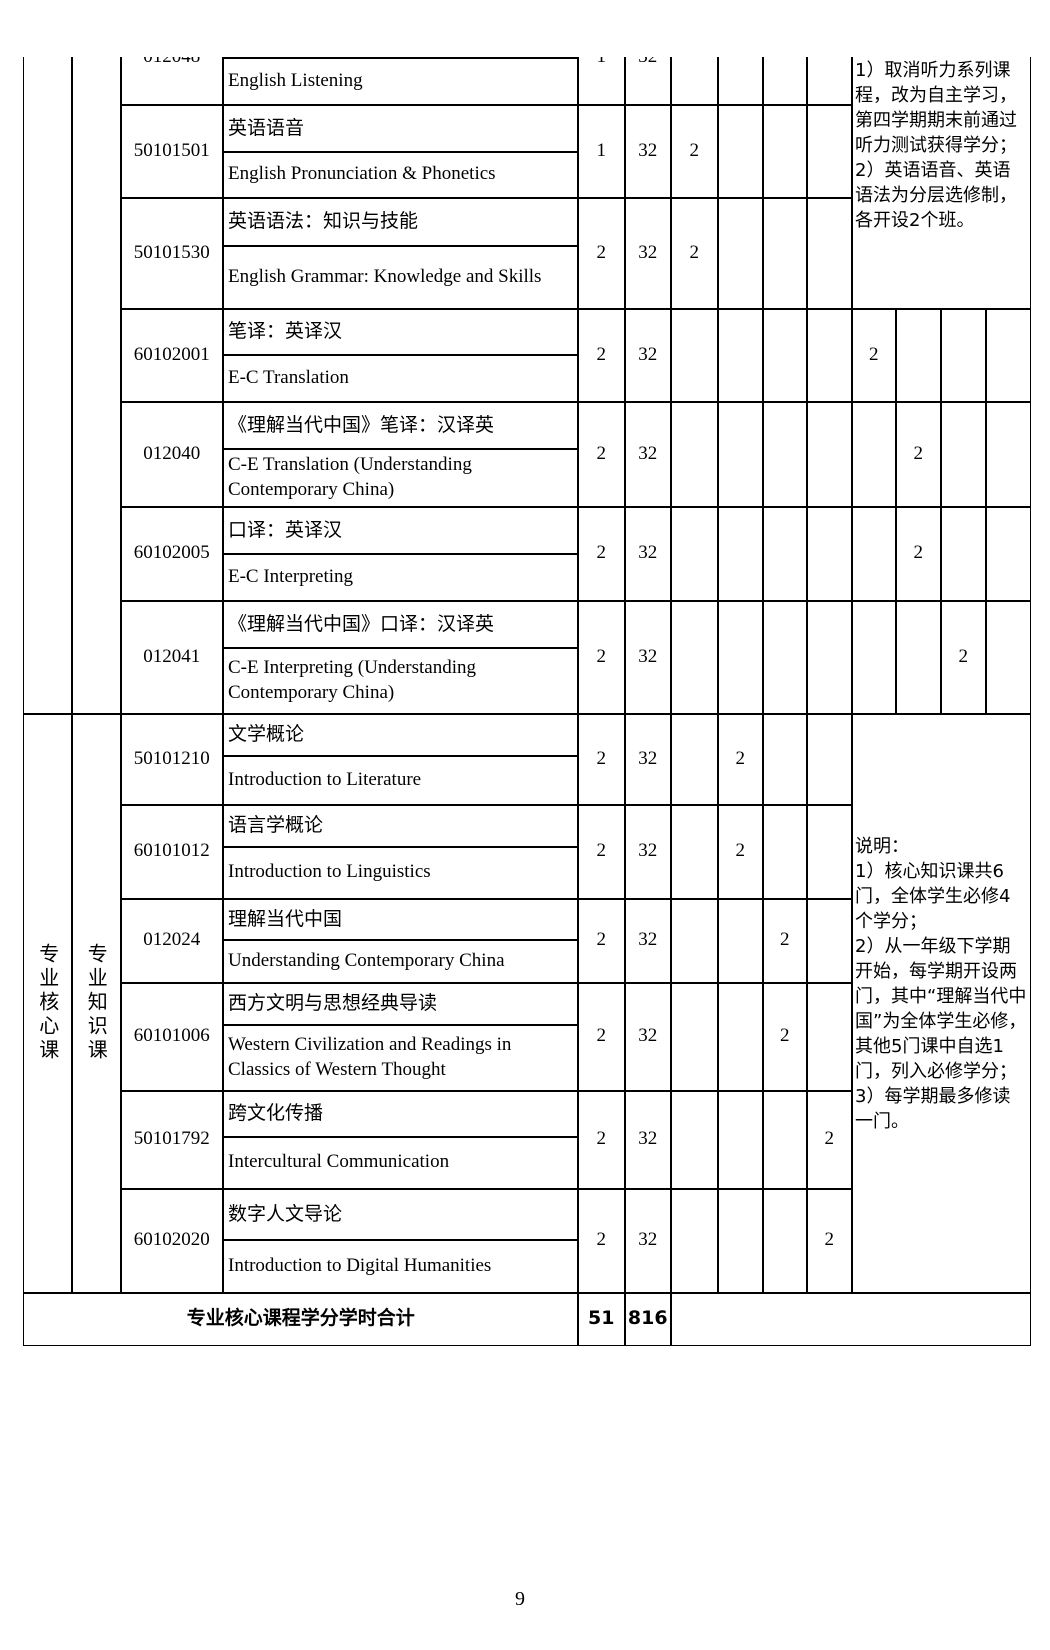 This screenshot has width=1050, height=1650. I want to click on course-name-zh: 数字人文导论, so click(400, 1214).